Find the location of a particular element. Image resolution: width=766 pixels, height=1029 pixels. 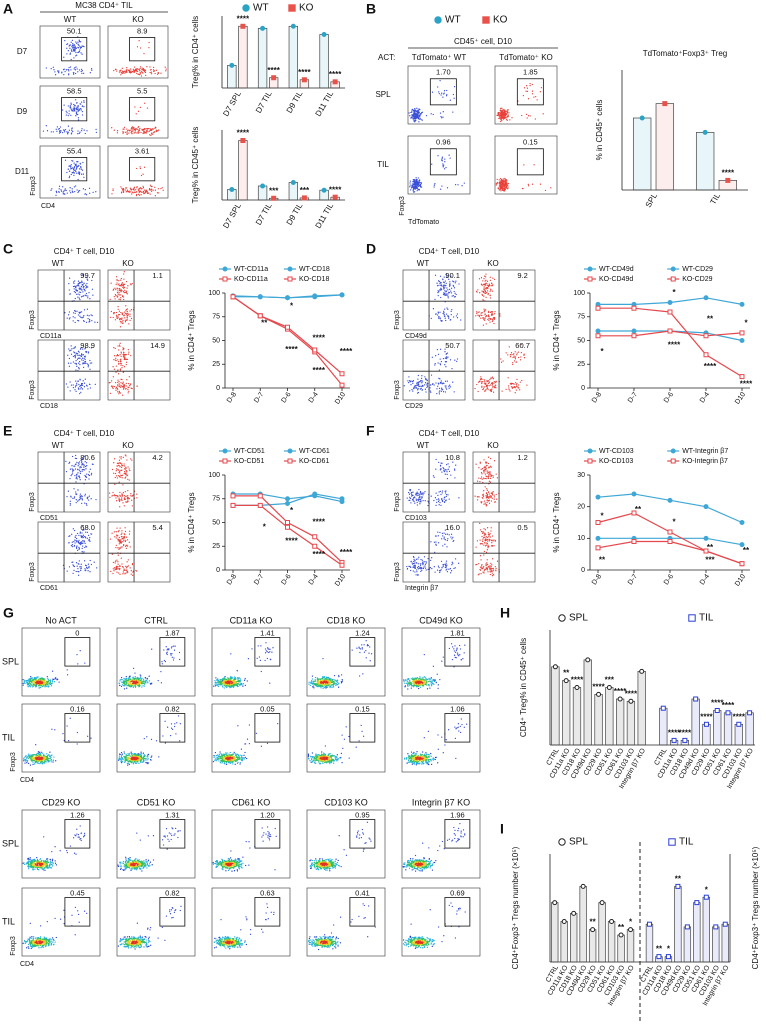

y-tick-label: 75 is located at coordinates (581, 317).